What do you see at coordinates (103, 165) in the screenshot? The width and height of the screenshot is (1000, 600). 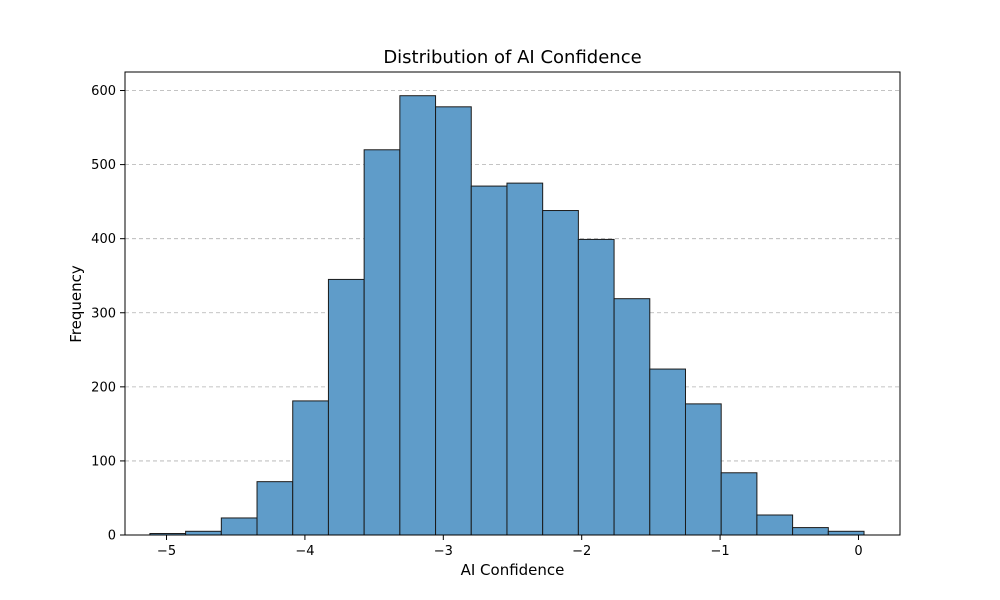 I see `y-tick-label: 500` at bounding box center [103, 165].